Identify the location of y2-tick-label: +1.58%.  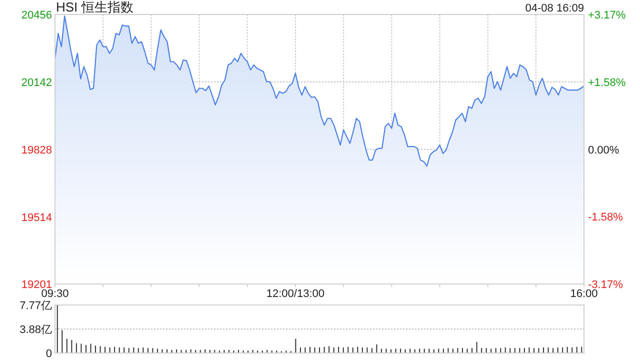
(607, 83).